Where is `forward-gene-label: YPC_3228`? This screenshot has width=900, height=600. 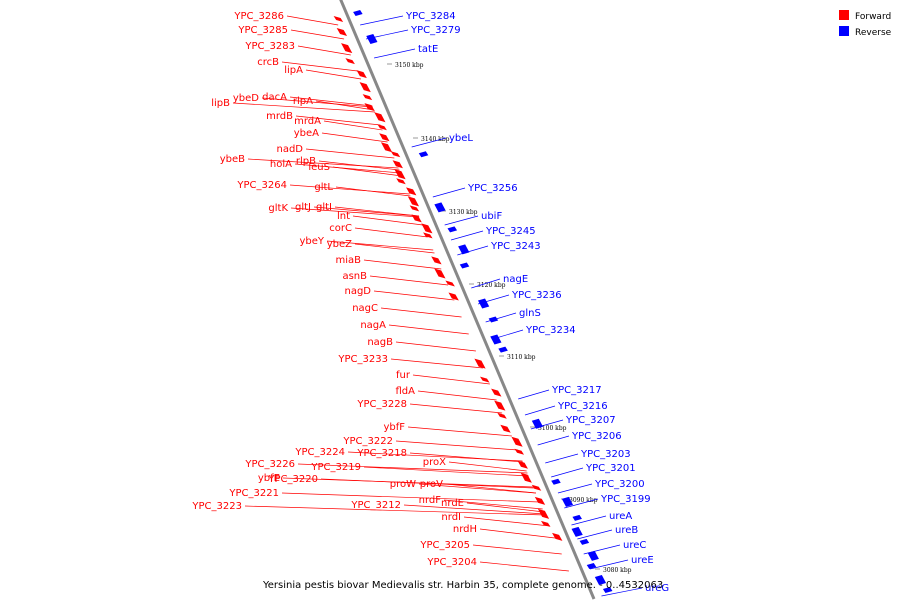
forward-gene-label: YPC_3228 is located at coordinates (381, 404).